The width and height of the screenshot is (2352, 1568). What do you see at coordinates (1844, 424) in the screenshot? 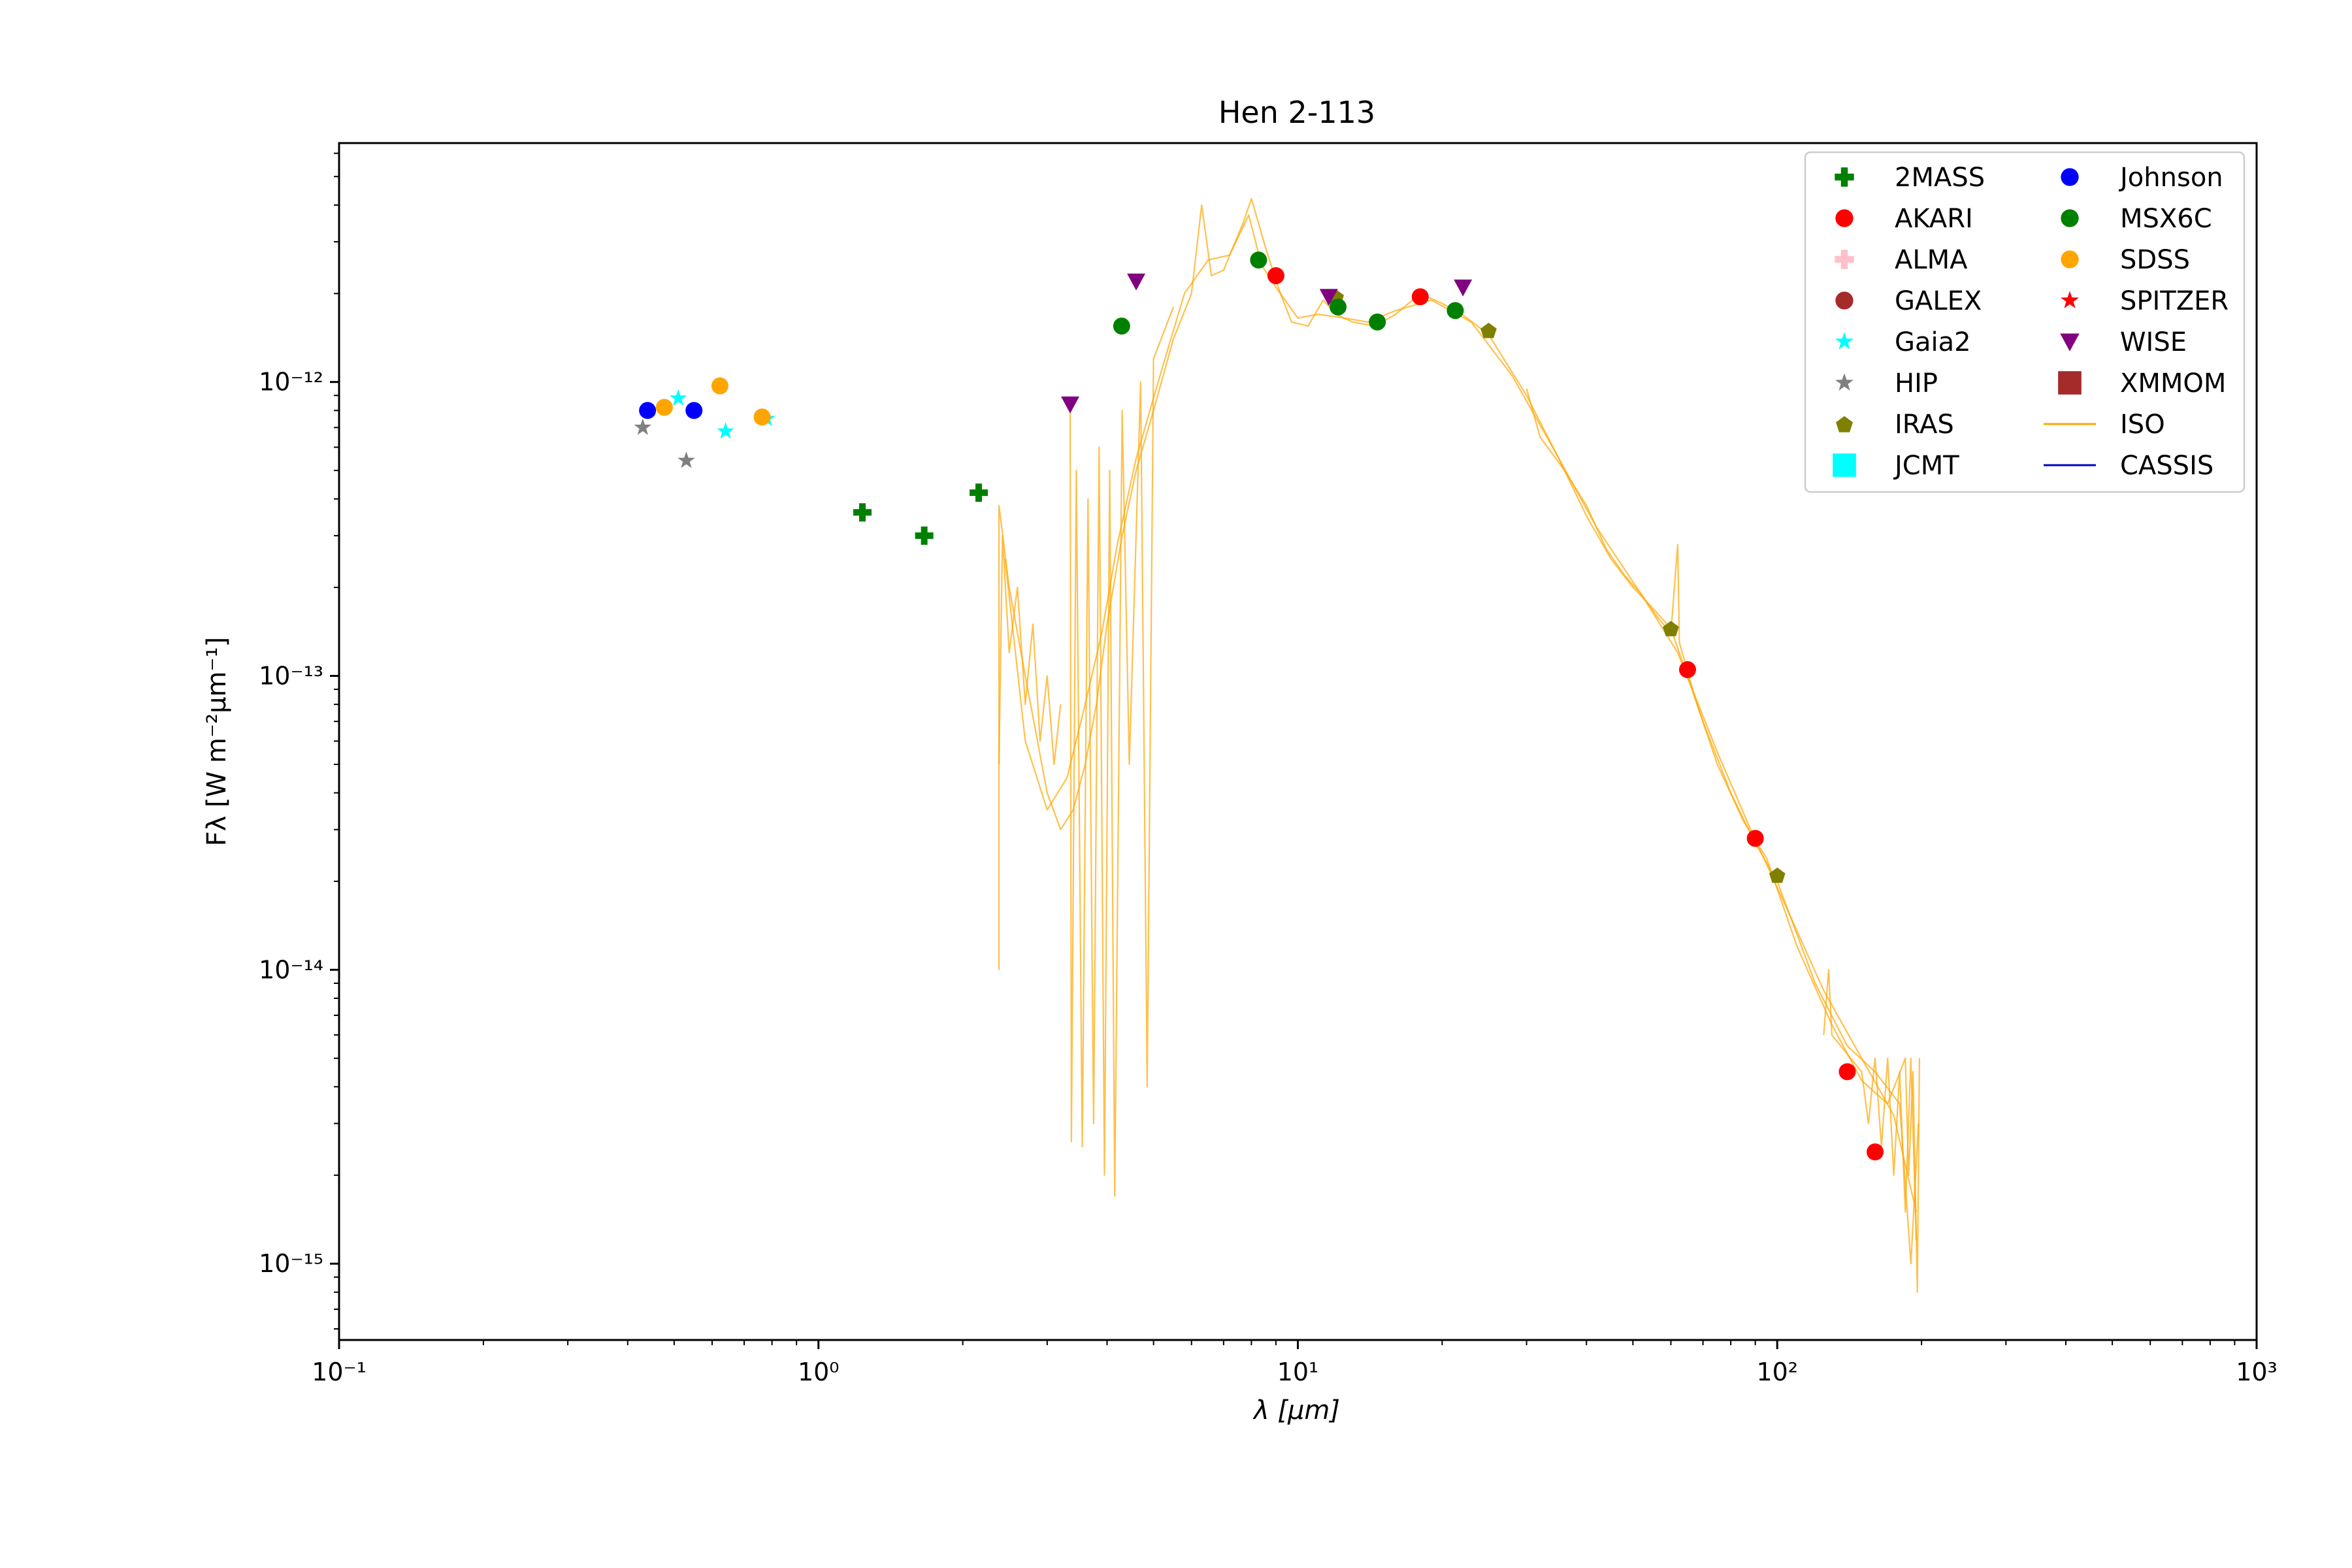
I see `legend-marker-iras` at bounding box center [1844, 424].